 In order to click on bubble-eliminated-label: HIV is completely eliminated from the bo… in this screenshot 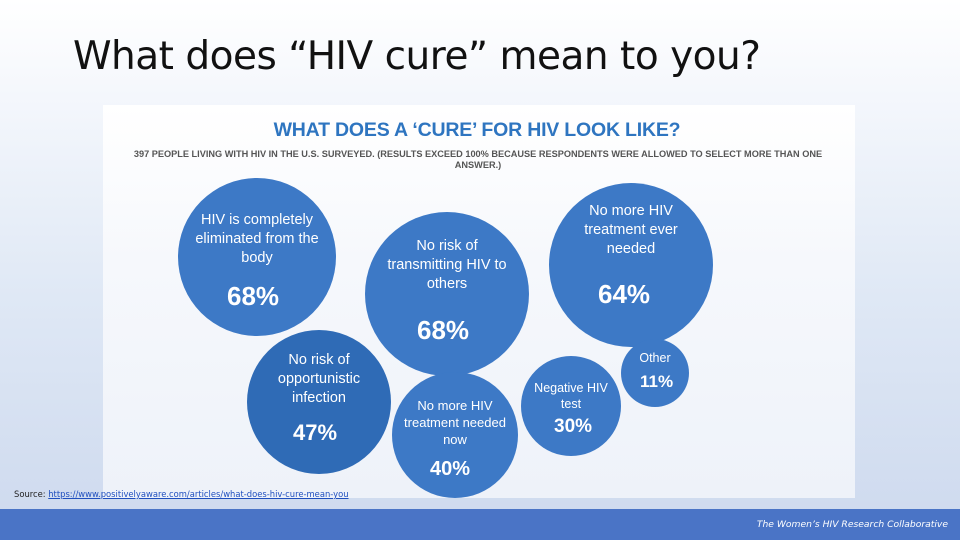, I will do `click(257, 239)`.